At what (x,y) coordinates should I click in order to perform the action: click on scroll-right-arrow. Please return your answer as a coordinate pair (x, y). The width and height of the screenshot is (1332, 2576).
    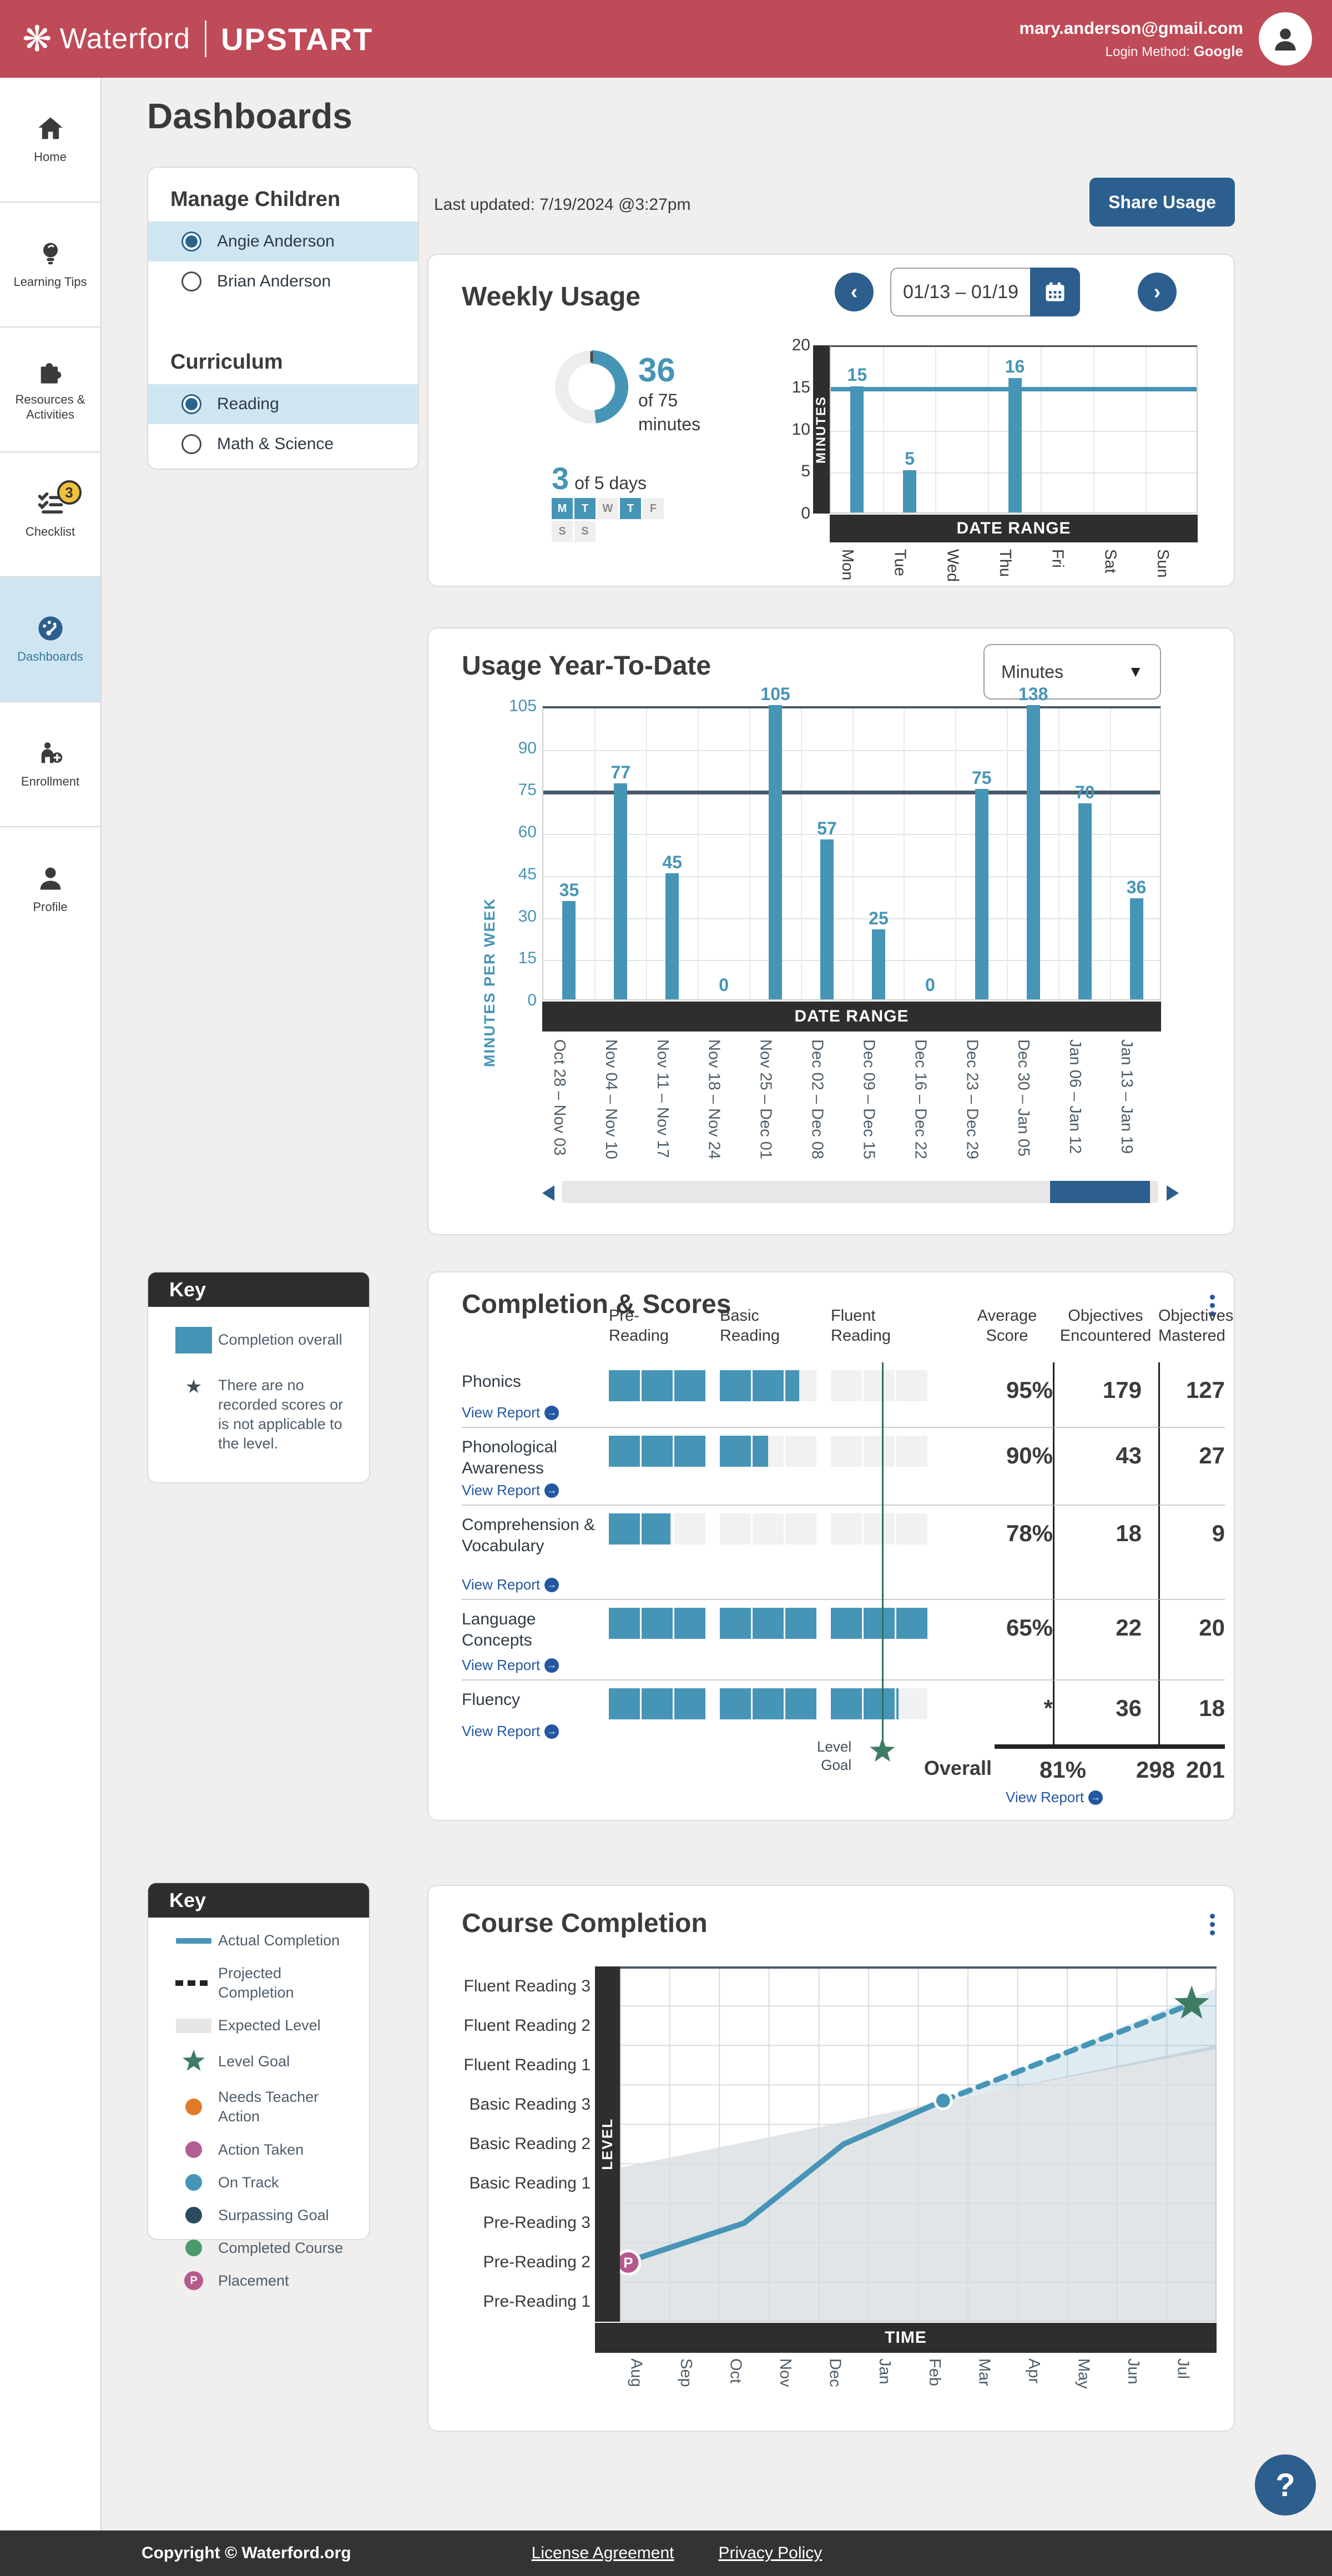
    Looking at the image, I should click on (1173, 1193).